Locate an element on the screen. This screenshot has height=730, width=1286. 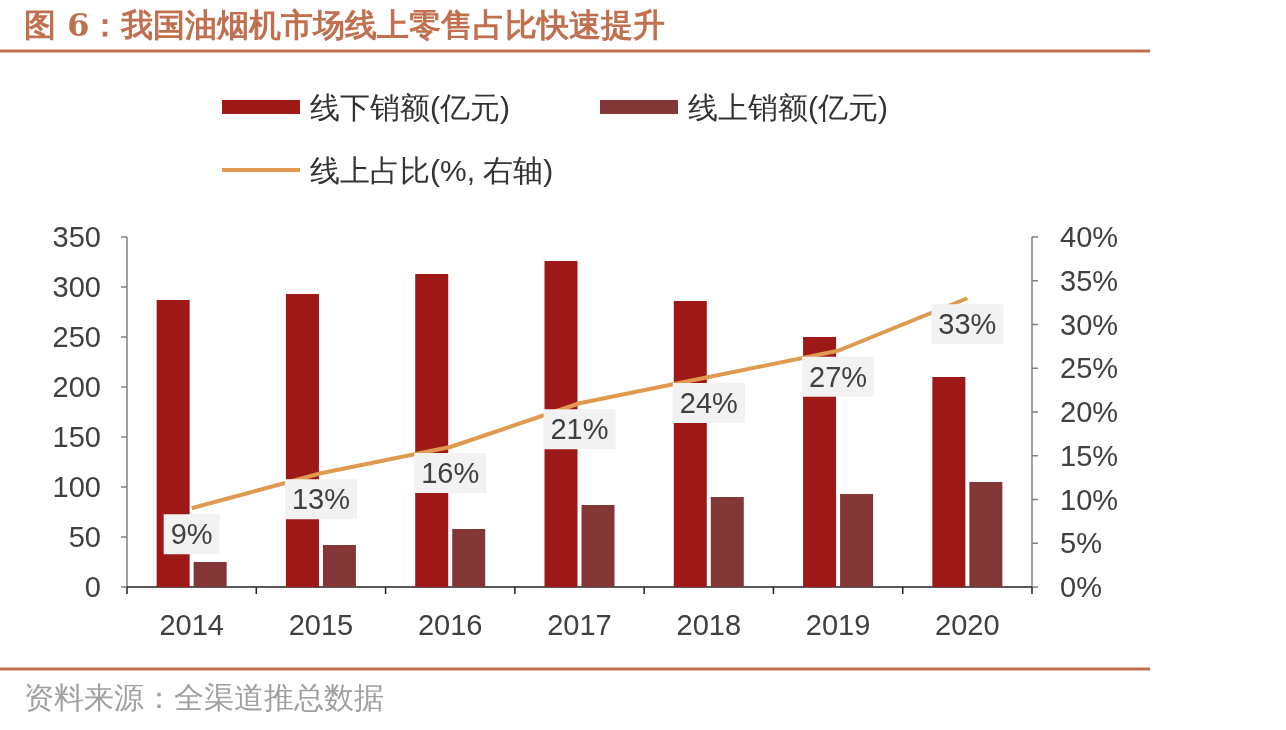
y-tick-label: 150 is located at coordinates (76, 437).